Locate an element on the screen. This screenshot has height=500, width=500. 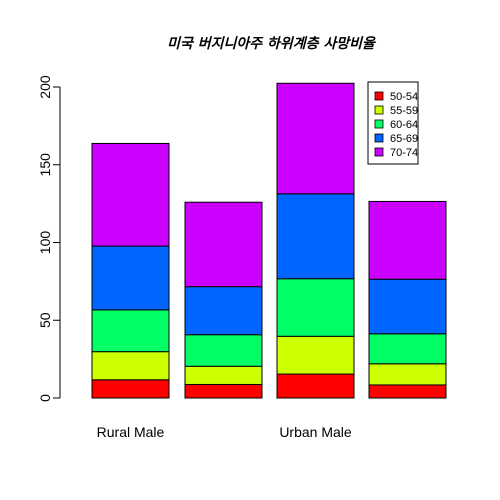
legend-label: 70-74 is located at coordinates (404, 153).